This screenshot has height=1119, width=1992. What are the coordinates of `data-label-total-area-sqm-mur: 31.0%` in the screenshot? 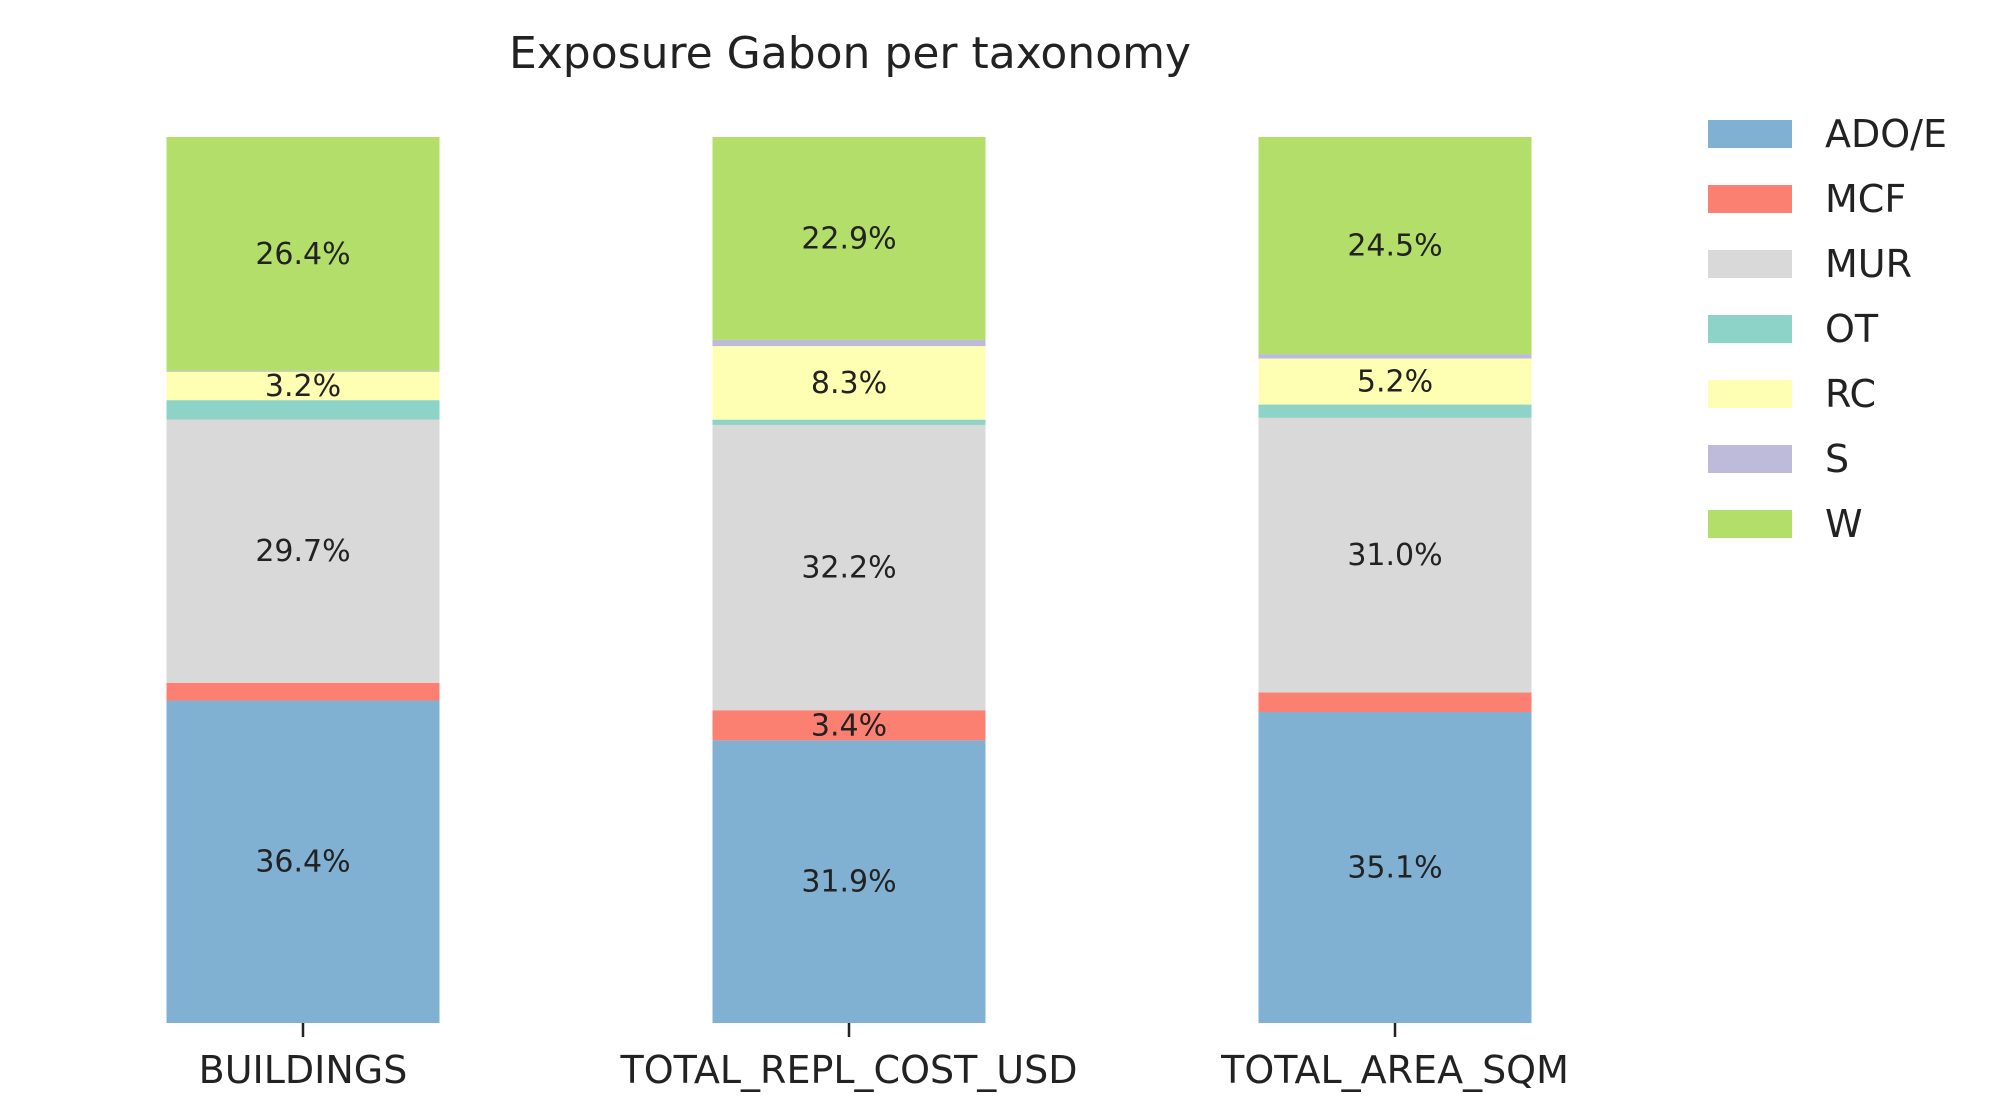 It's located at (1394, 555).